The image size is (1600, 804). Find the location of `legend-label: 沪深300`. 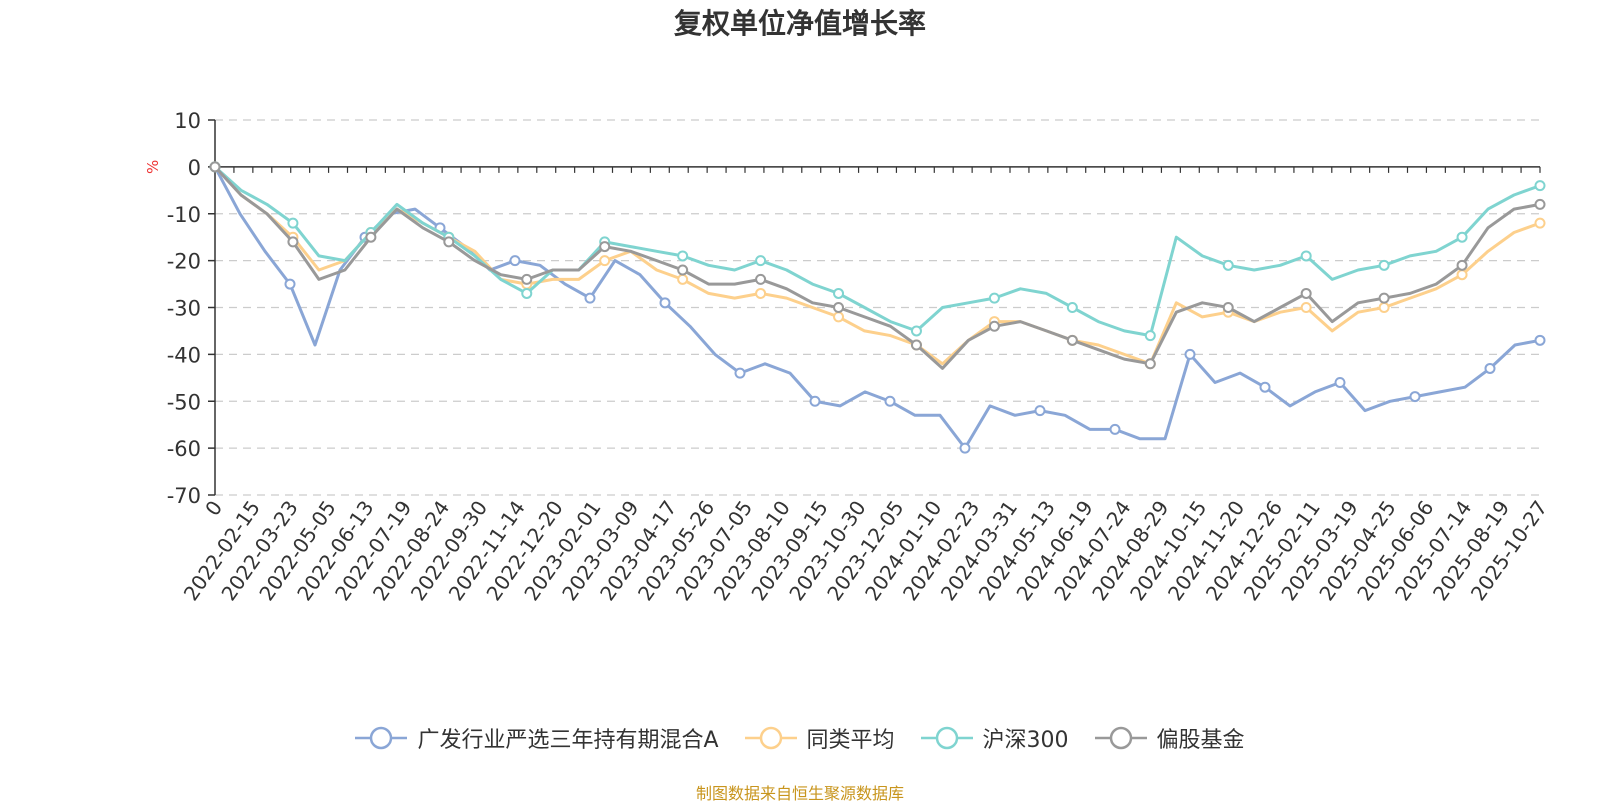

legend-label: 沪深300 is located at coordinates (1025, 740).